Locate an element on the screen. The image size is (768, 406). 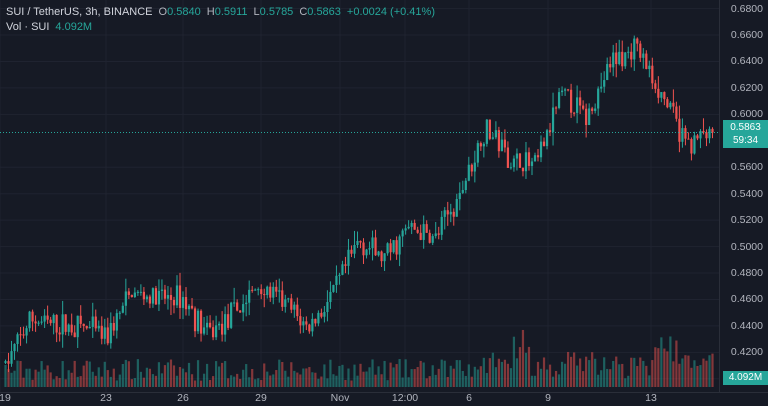
high-label: H is located at coordinates (210, 12).